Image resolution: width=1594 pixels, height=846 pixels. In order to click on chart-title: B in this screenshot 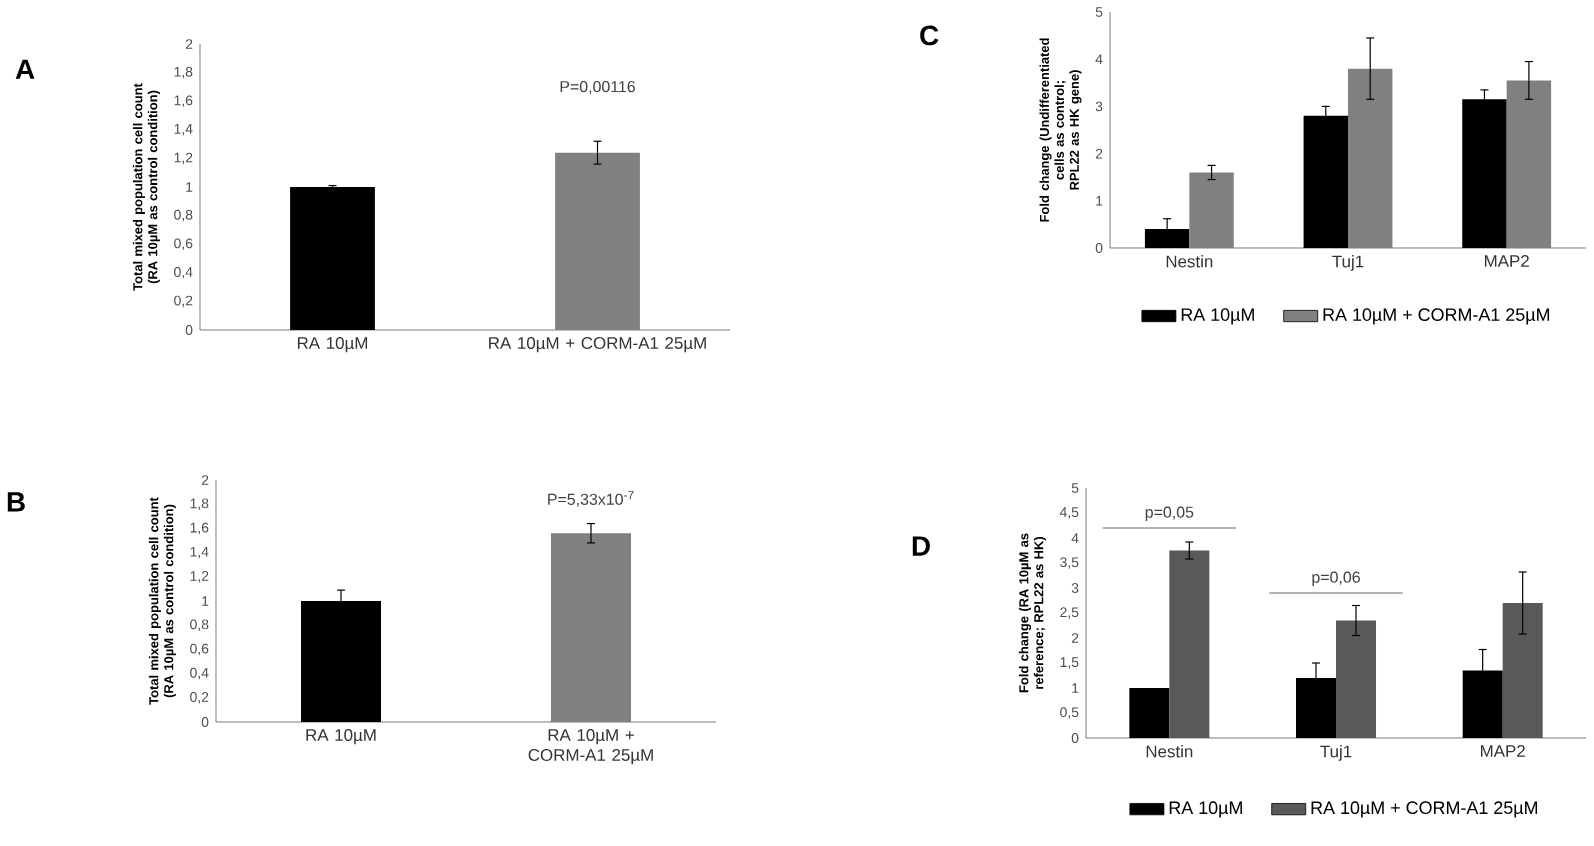, I will do `click(16, 502)`.